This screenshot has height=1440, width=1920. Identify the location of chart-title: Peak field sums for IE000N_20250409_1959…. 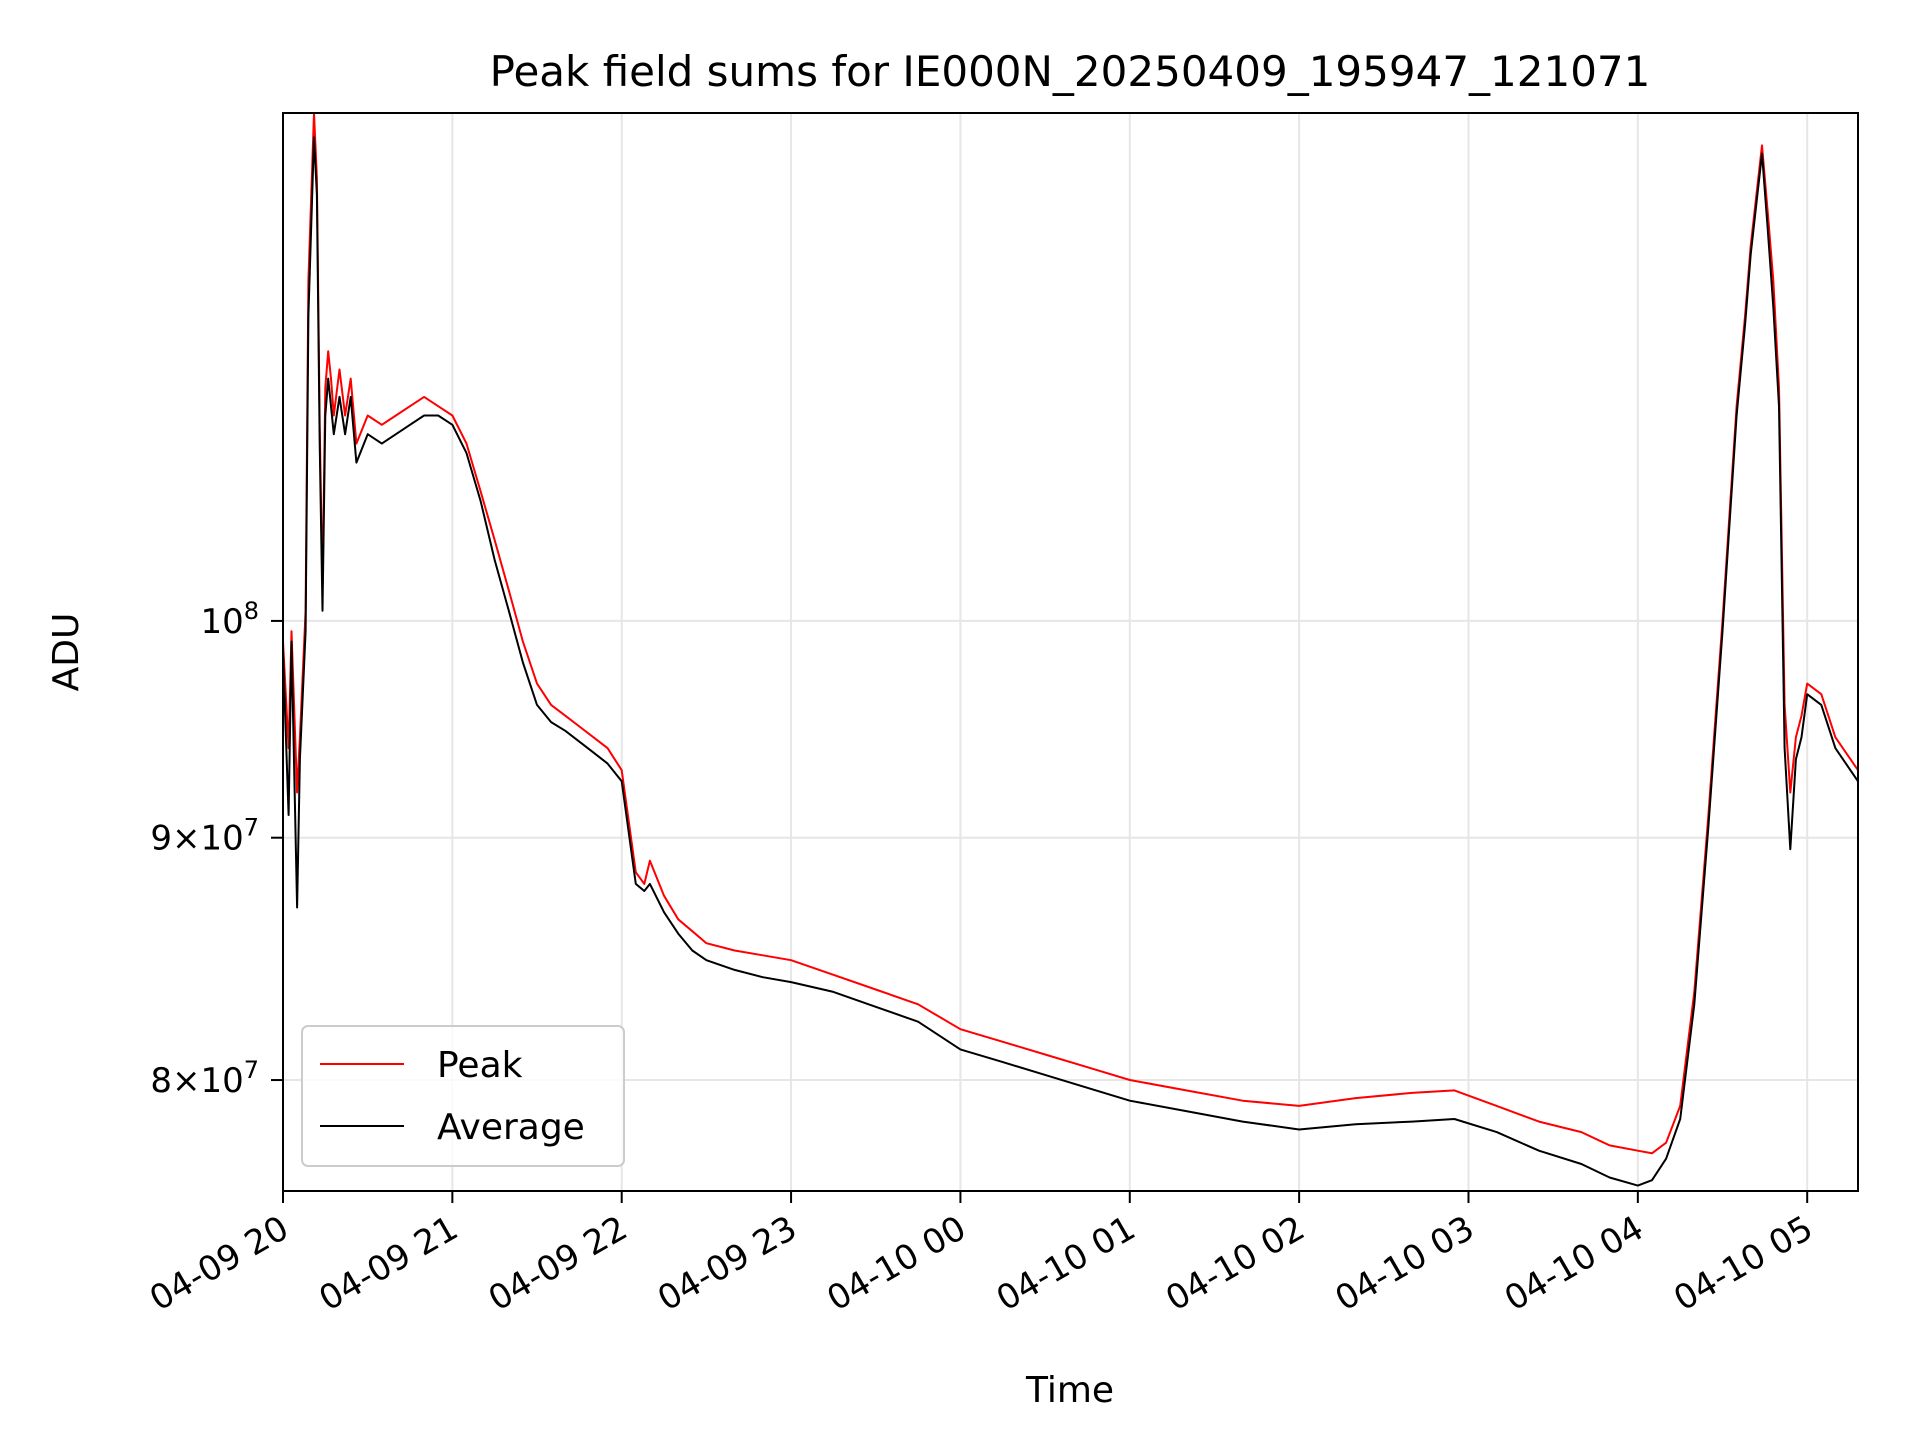
(1070, 71).